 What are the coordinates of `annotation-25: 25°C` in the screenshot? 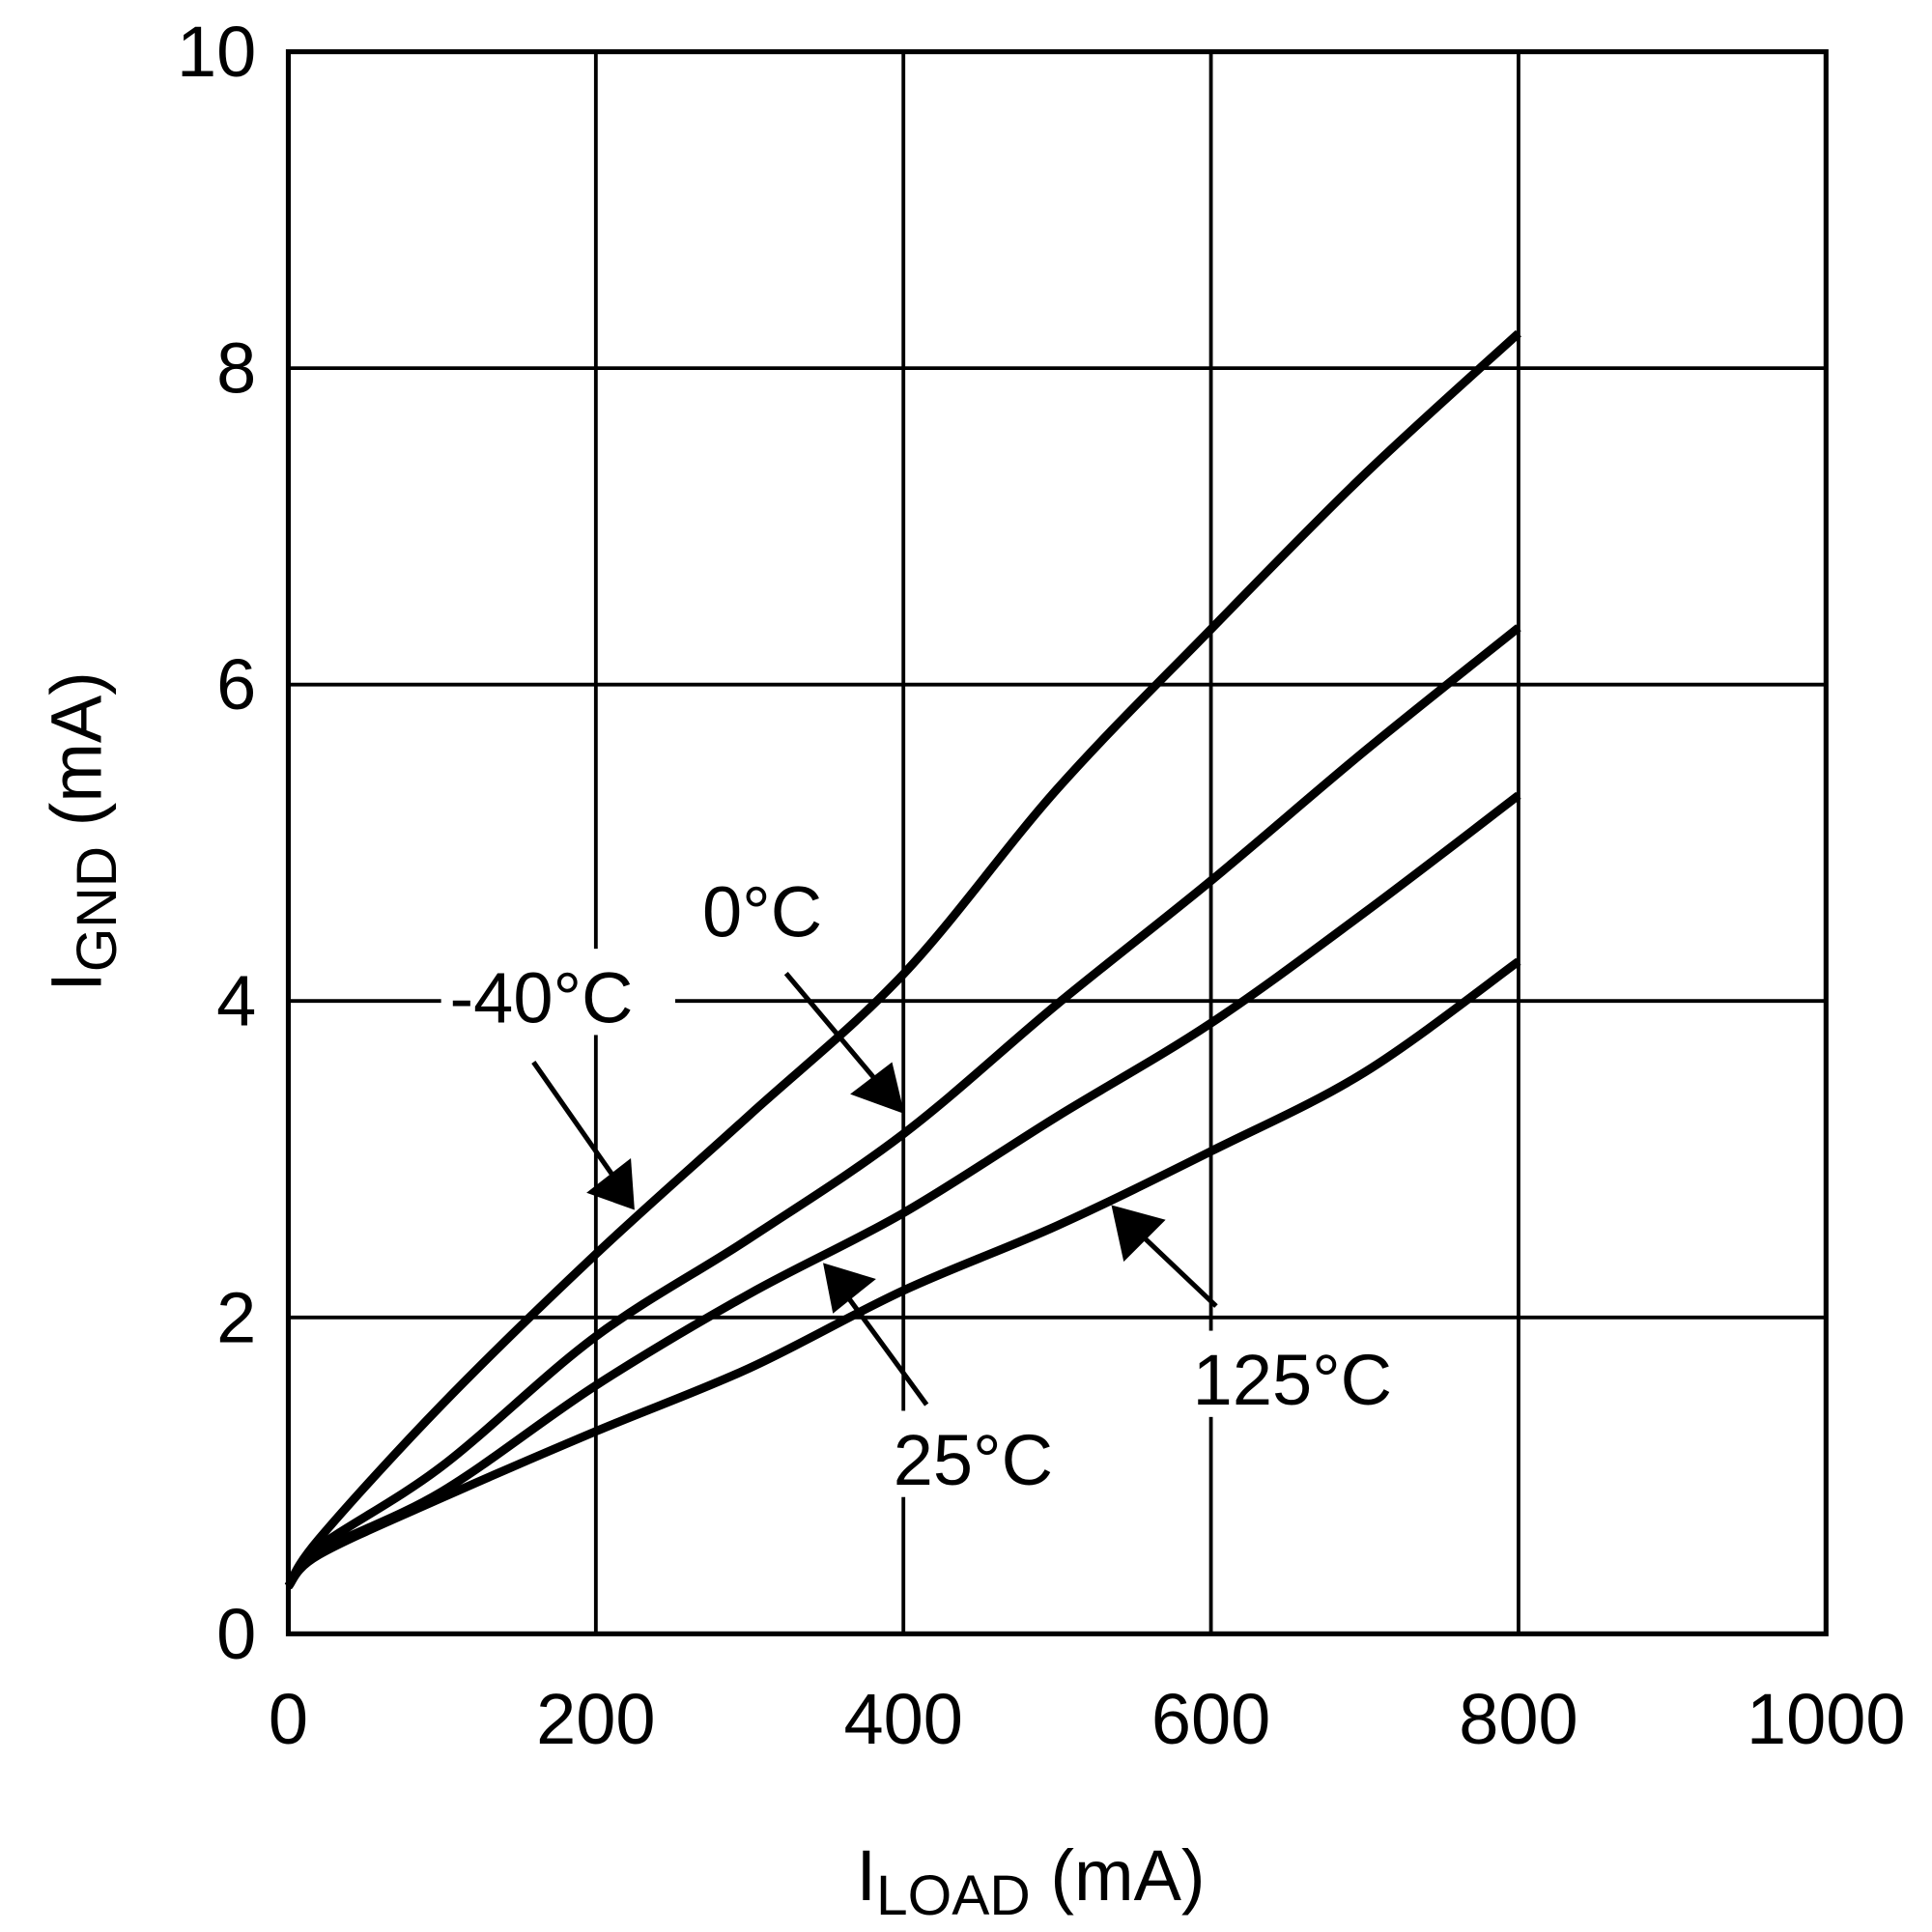 It's located at (958, 1381).